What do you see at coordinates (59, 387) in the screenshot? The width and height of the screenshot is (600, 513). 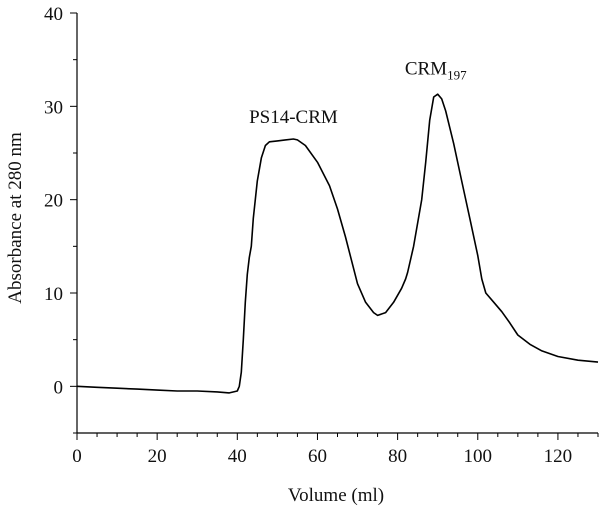 I see `y-tick-label: 0` at bounding box center [59, 387].